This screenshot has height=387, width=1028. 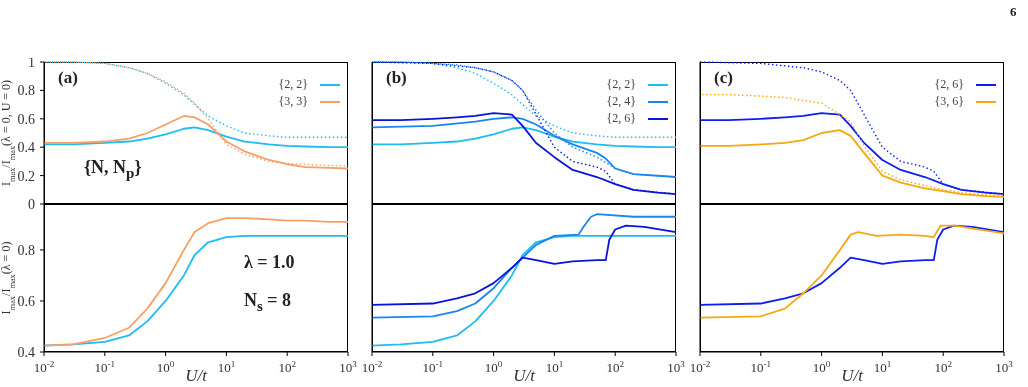 I want to click on annotation: (c), so click(x=723, y=78).